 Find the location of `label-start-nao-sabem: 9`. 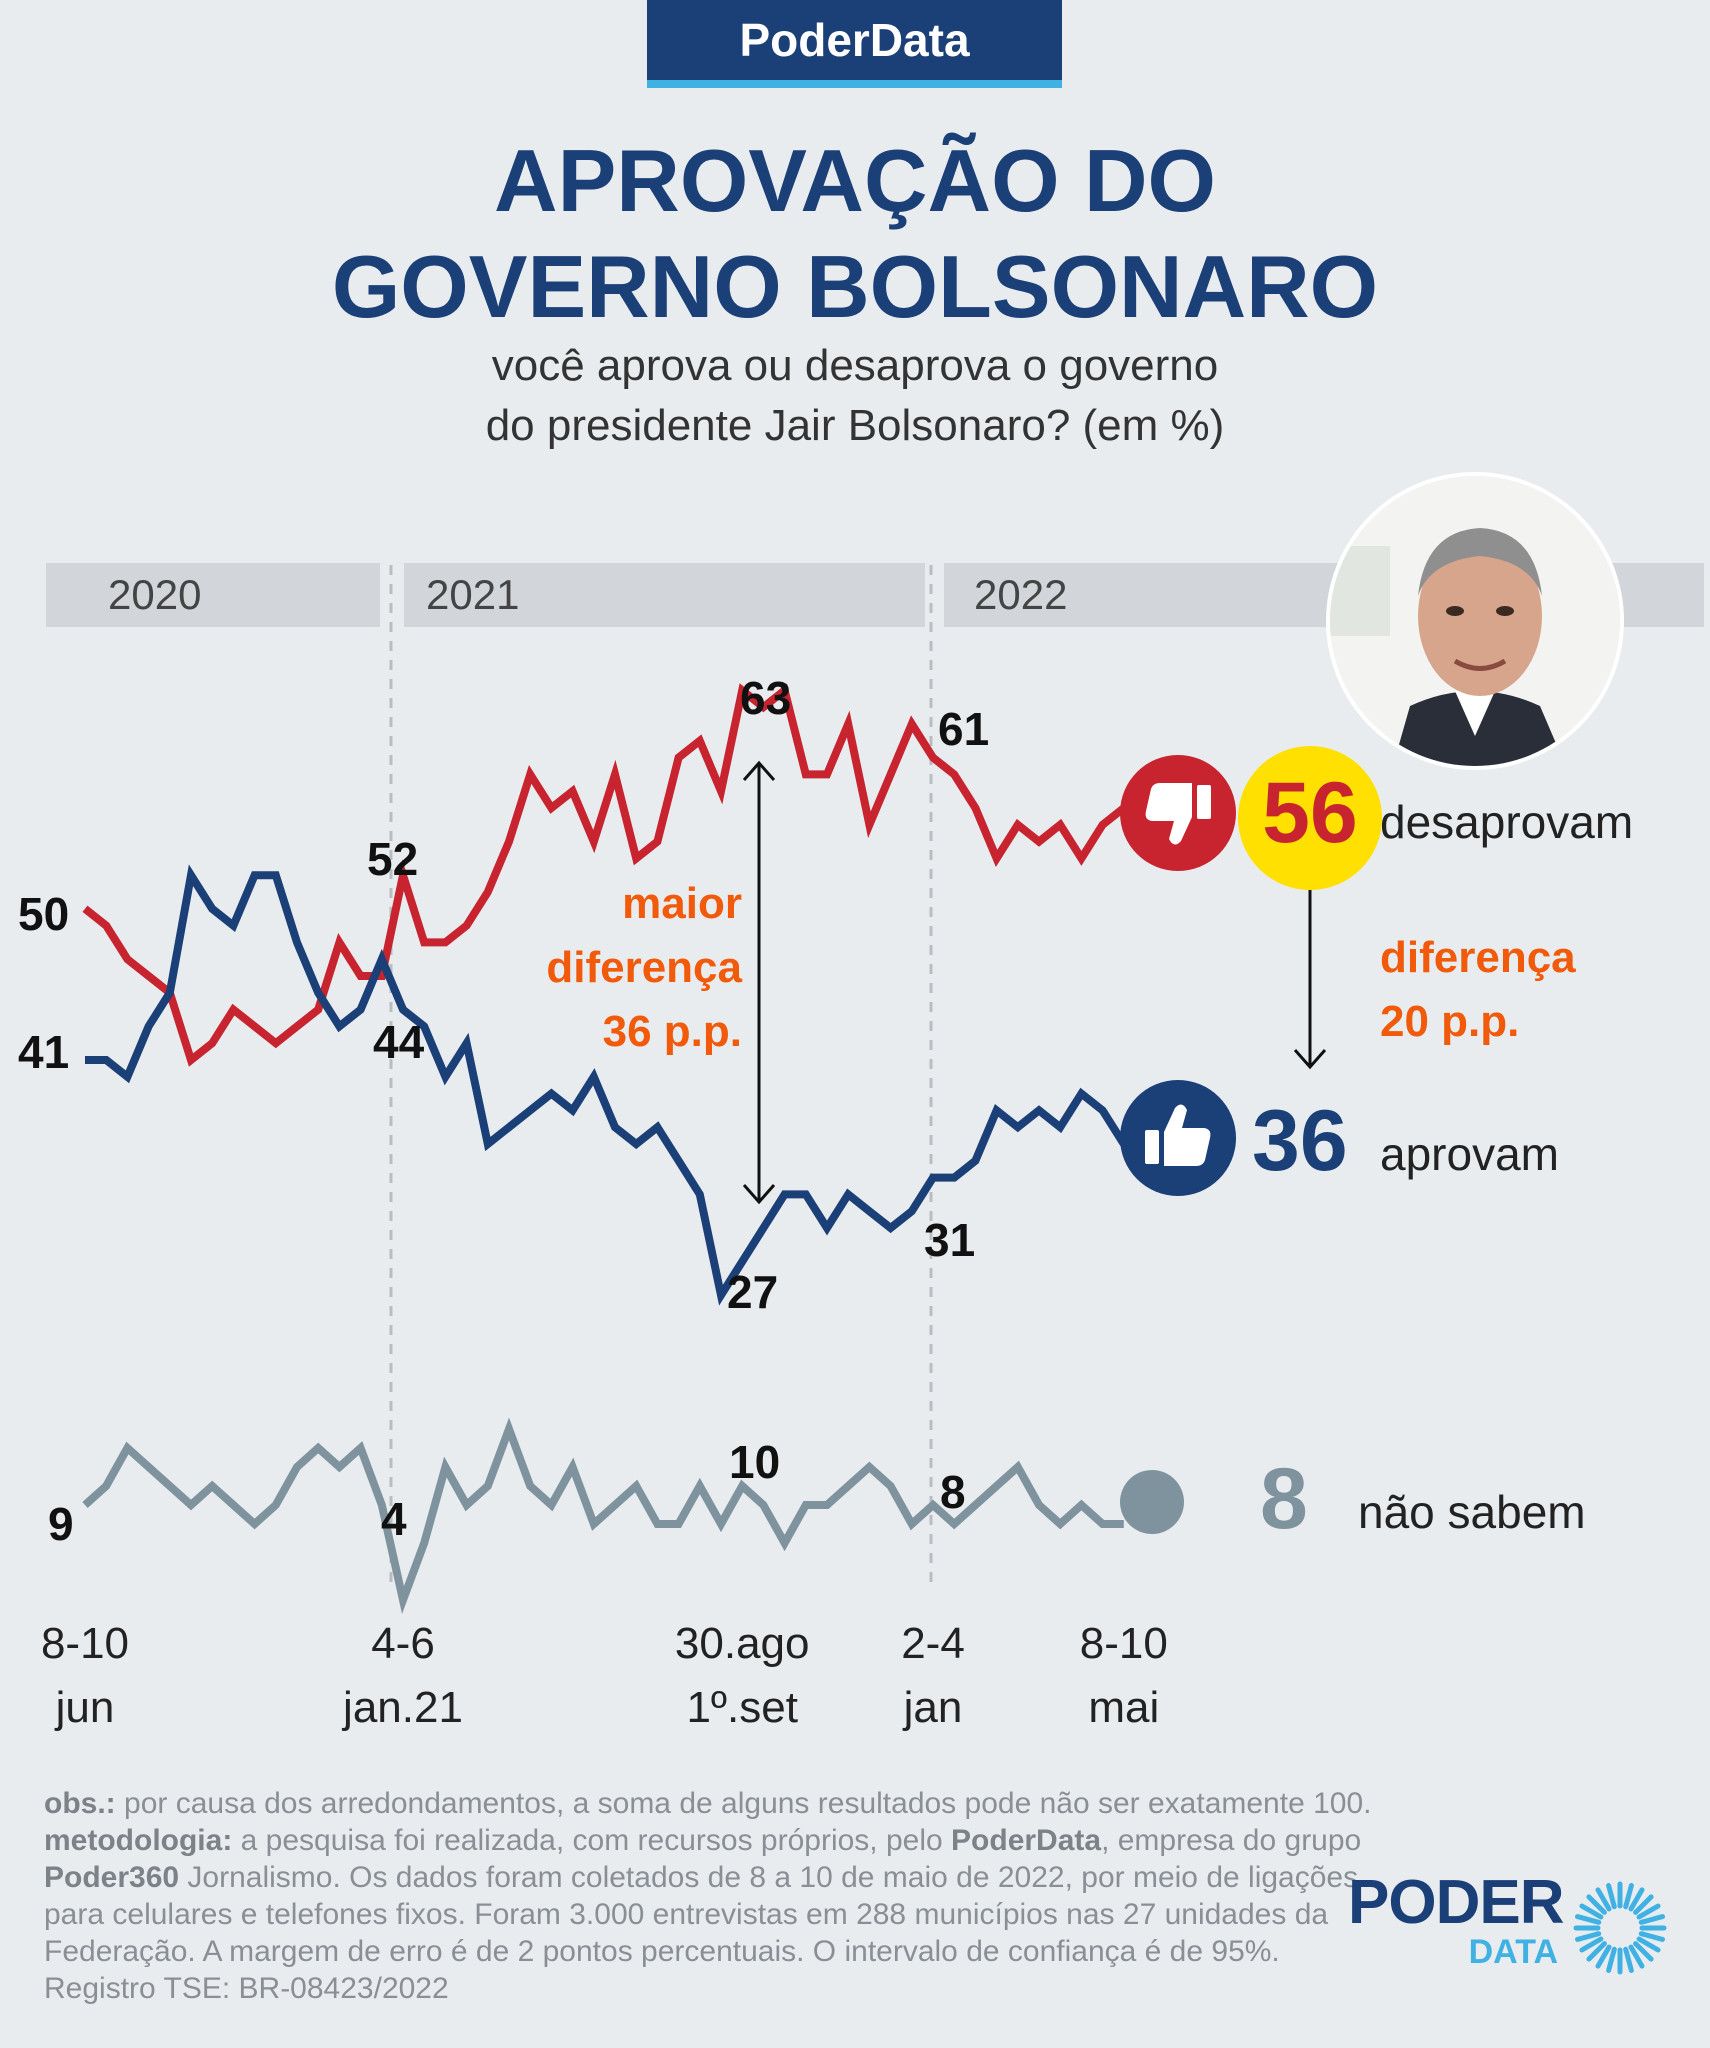

label-start-nao-sabem: 9 is located at coordinates (61, 1524).